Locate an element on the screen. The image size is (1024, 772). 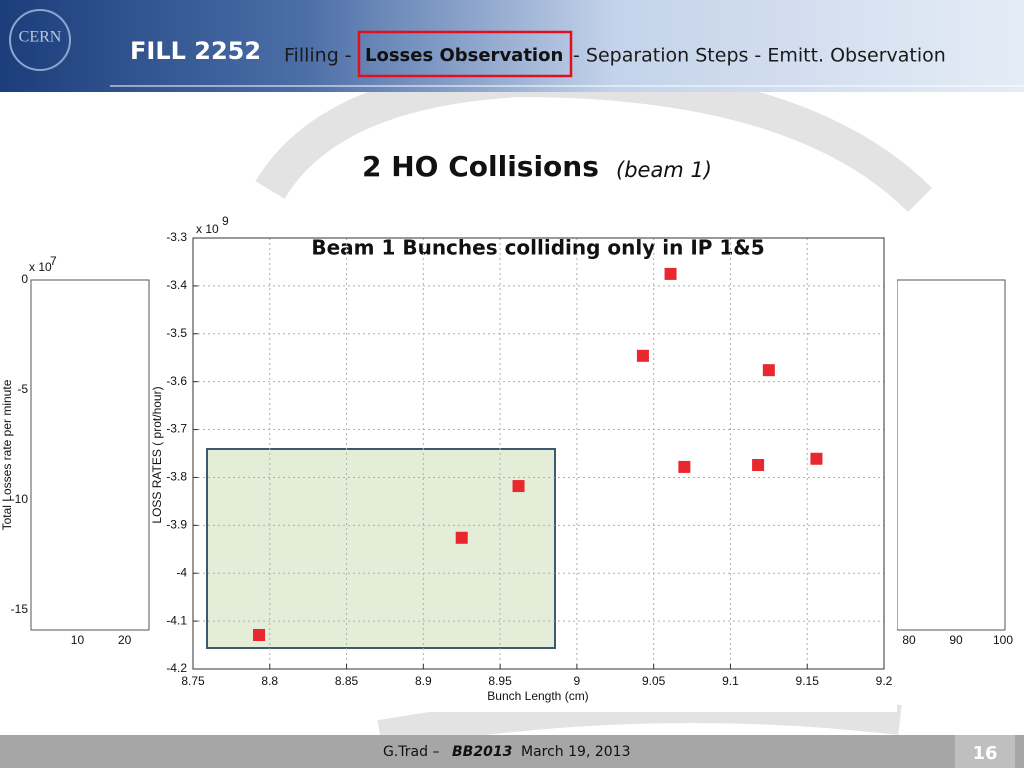
fill-number: FILL 2252 is located at coordinates (195, 51).